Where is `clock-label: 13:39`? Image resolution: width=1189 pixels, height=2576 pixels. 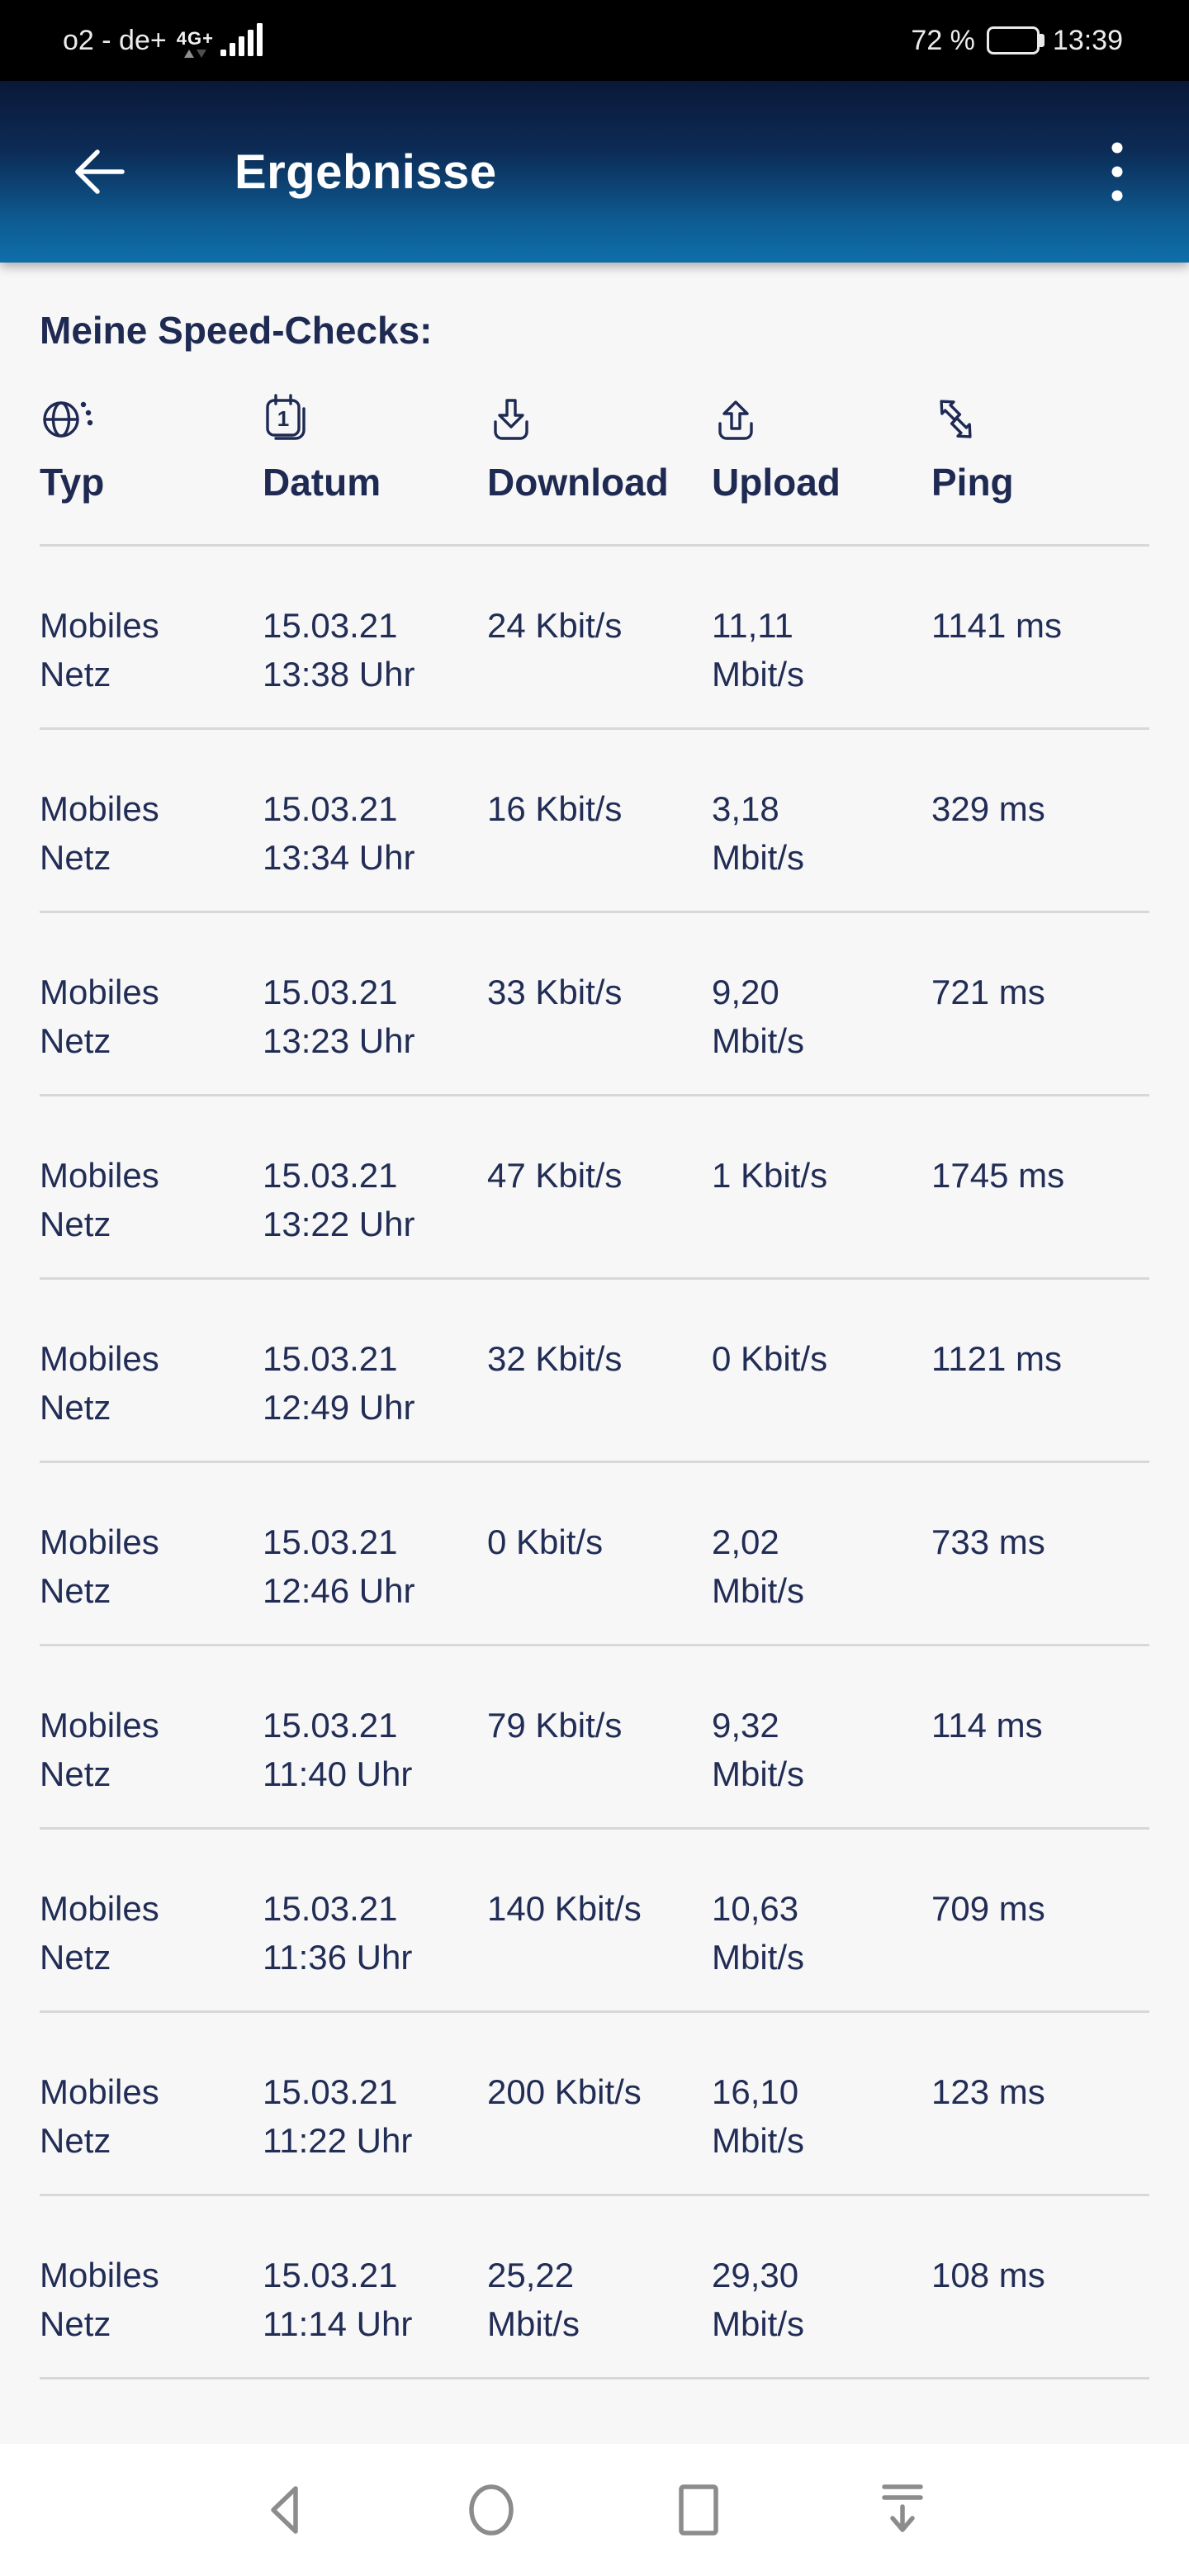
clock-label: 13:39 is located at coordinates (1087, 40).